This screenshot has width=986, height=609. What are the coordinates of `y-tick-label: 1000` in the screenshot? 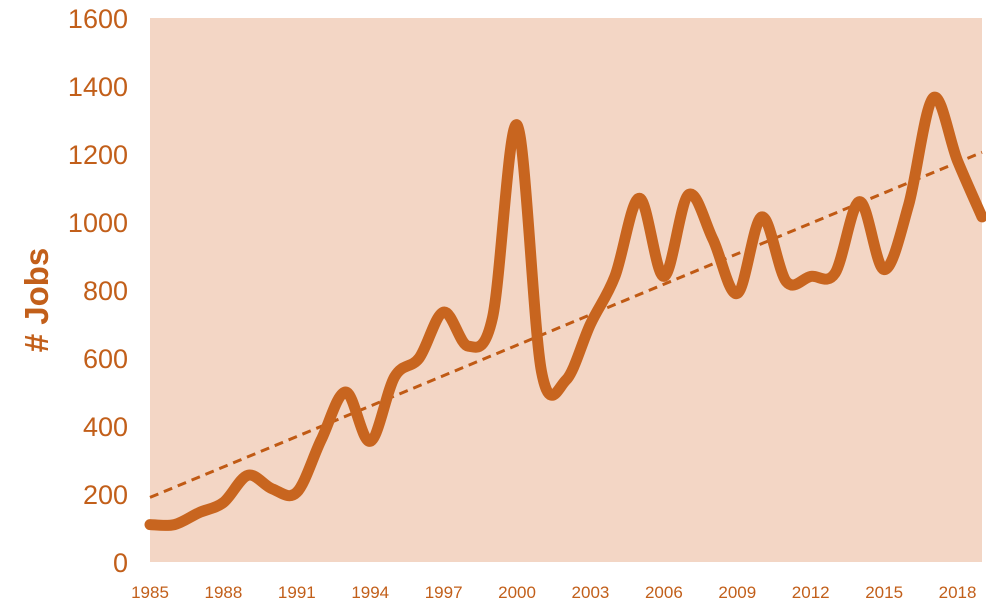 It's located at (98, 223).